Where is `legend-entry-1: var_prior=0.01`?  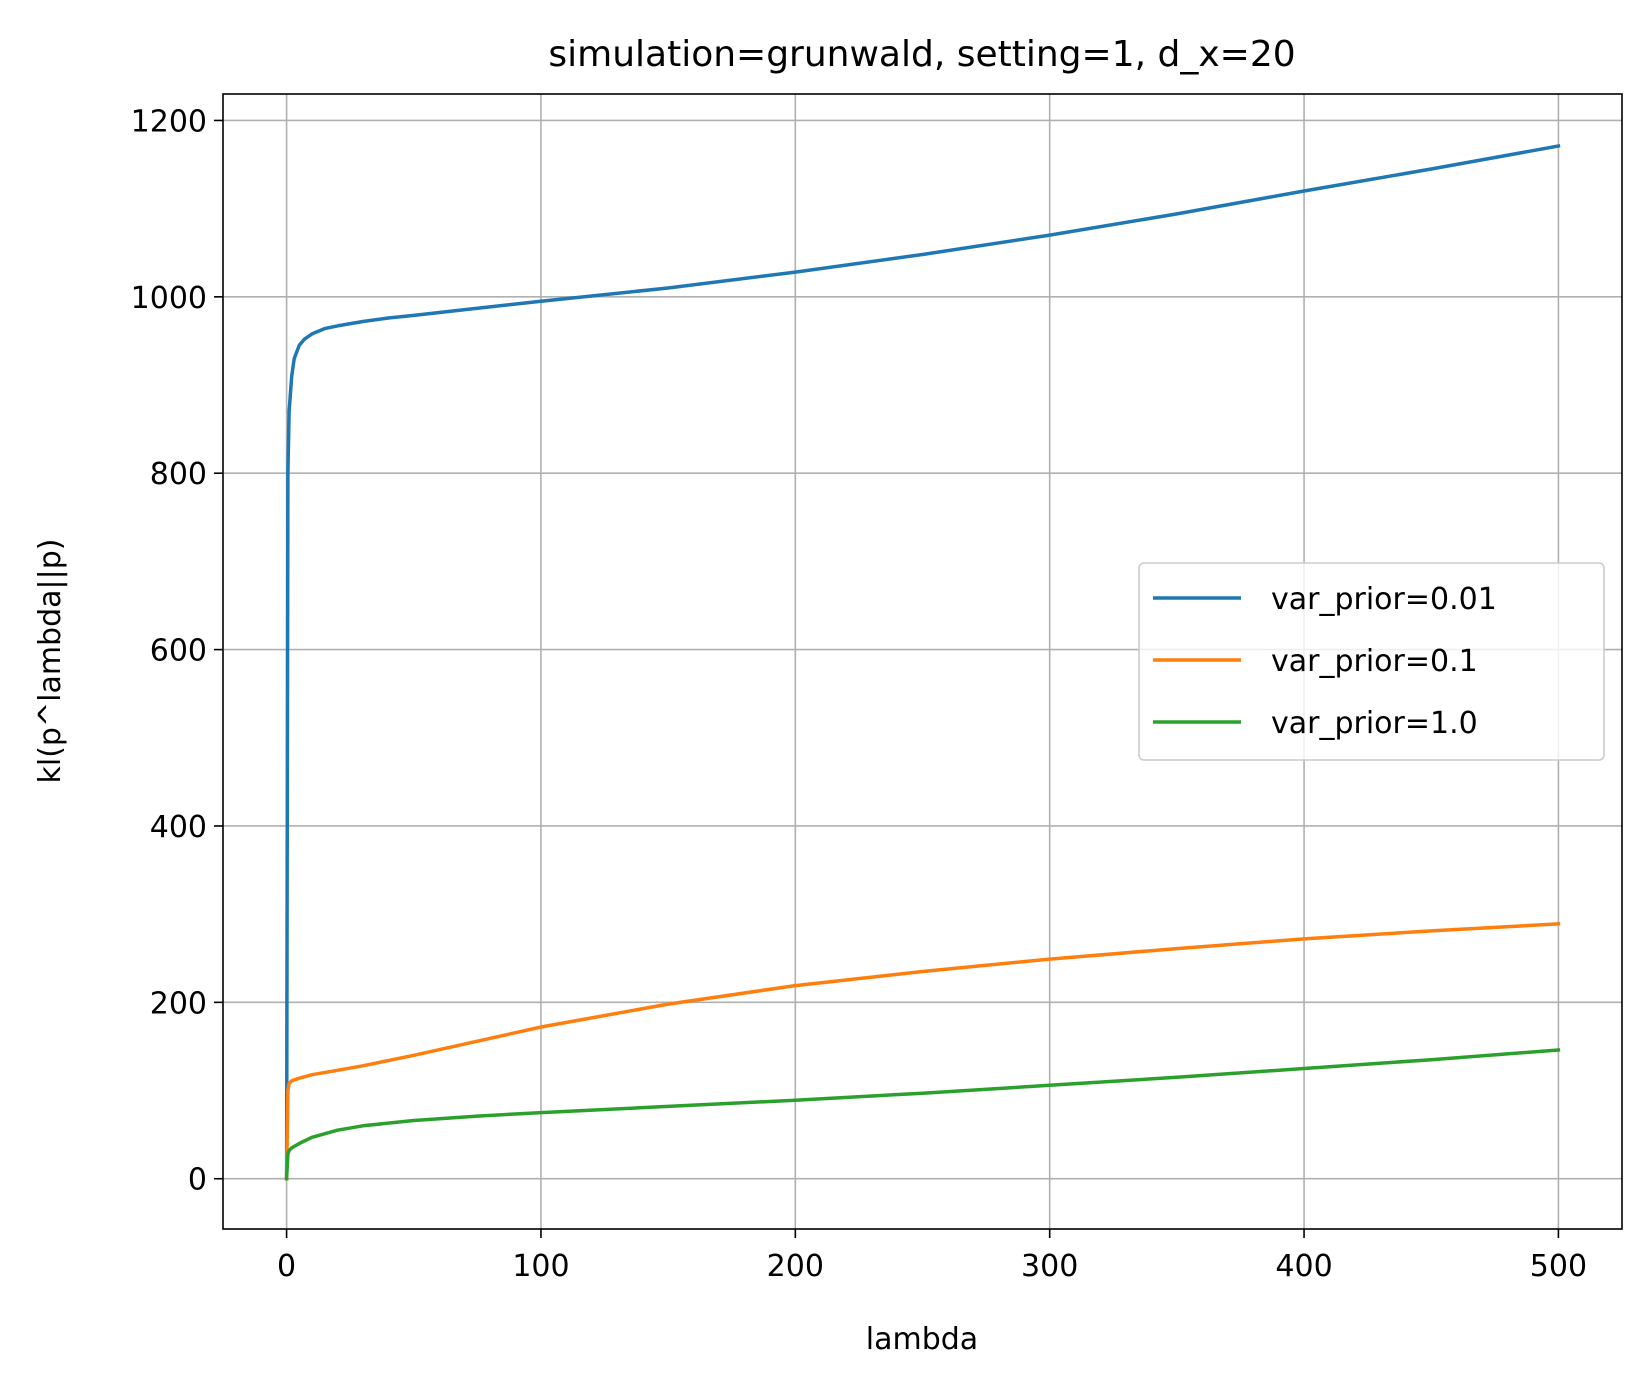
legend-entry-1: var_prior=0.01 is located at coordinates (1384, 599).